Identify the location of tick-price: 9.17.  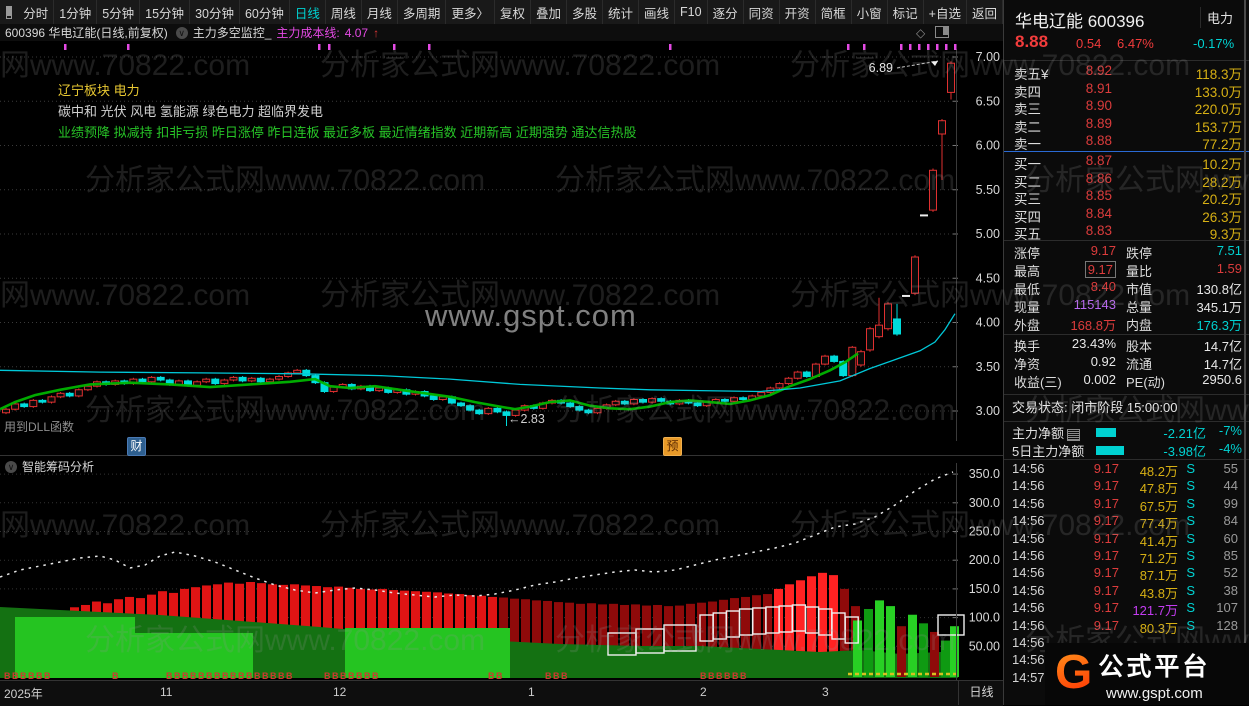
(1106, 555).